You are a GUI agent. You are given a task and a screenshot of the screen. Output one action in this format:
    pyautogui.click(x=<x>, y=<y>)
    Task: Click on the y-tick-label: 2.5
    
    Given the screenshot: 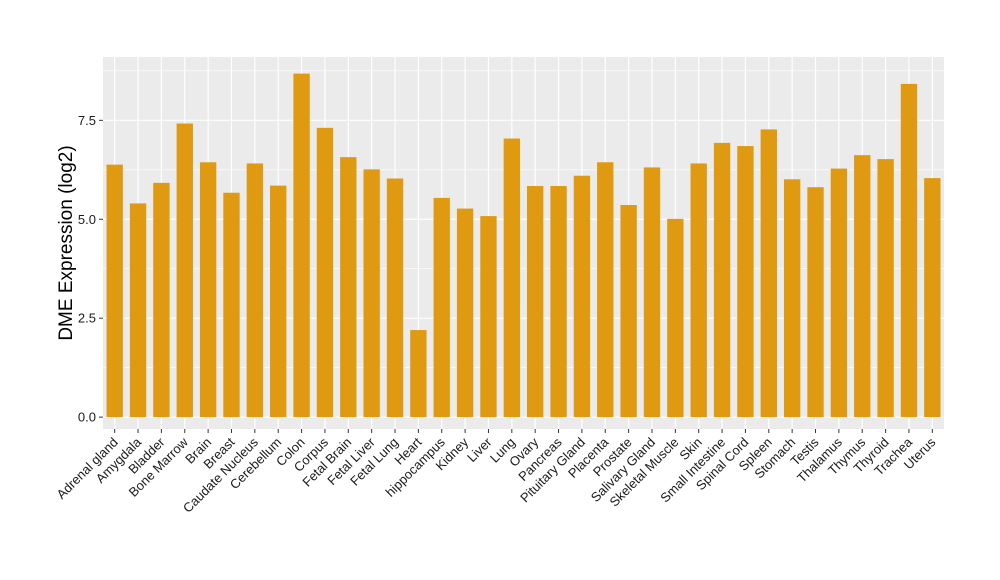 What is the action you would take?
    pyautogui.click(x=87, y=318)
    